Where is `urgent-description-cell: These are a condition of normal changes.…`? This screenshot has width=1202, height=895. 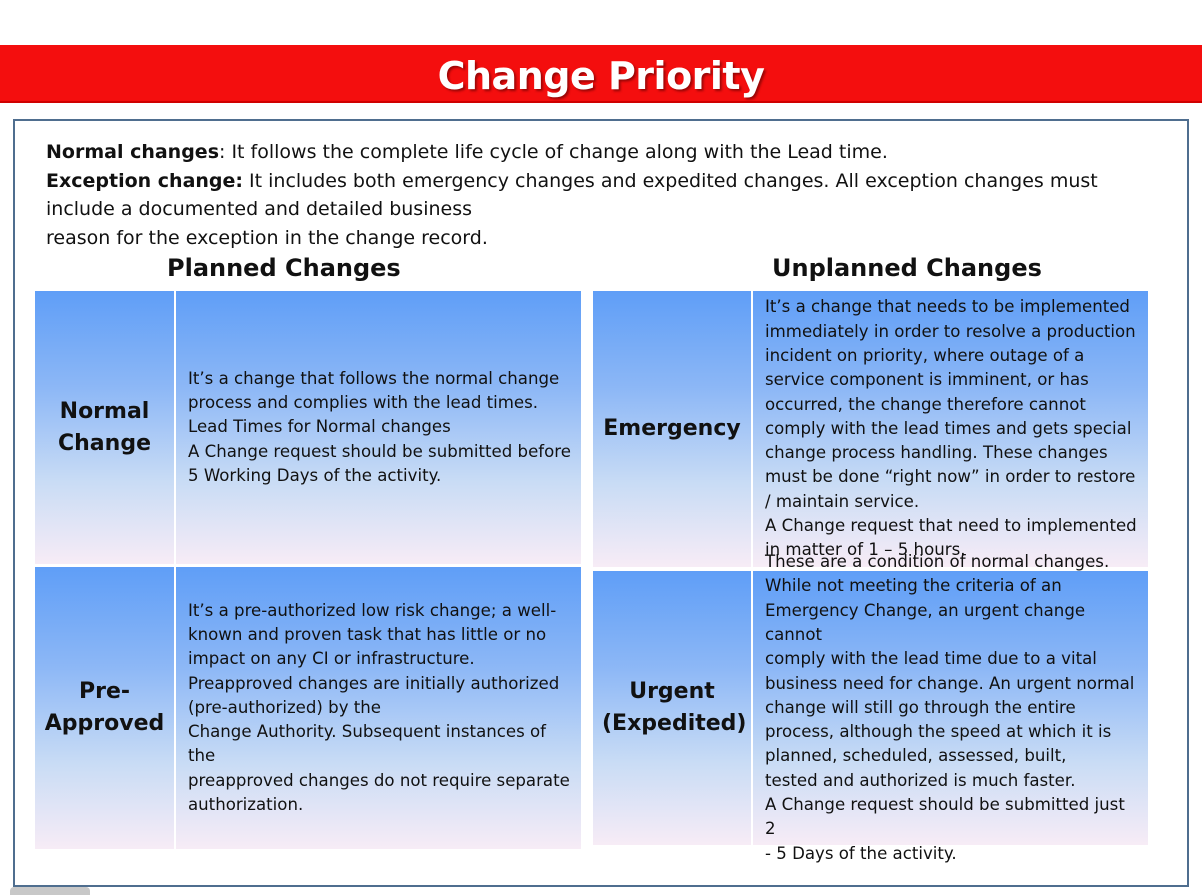
urgent-description-cell: These are a condition of normal changes.… is located at coordinates (950, 707).